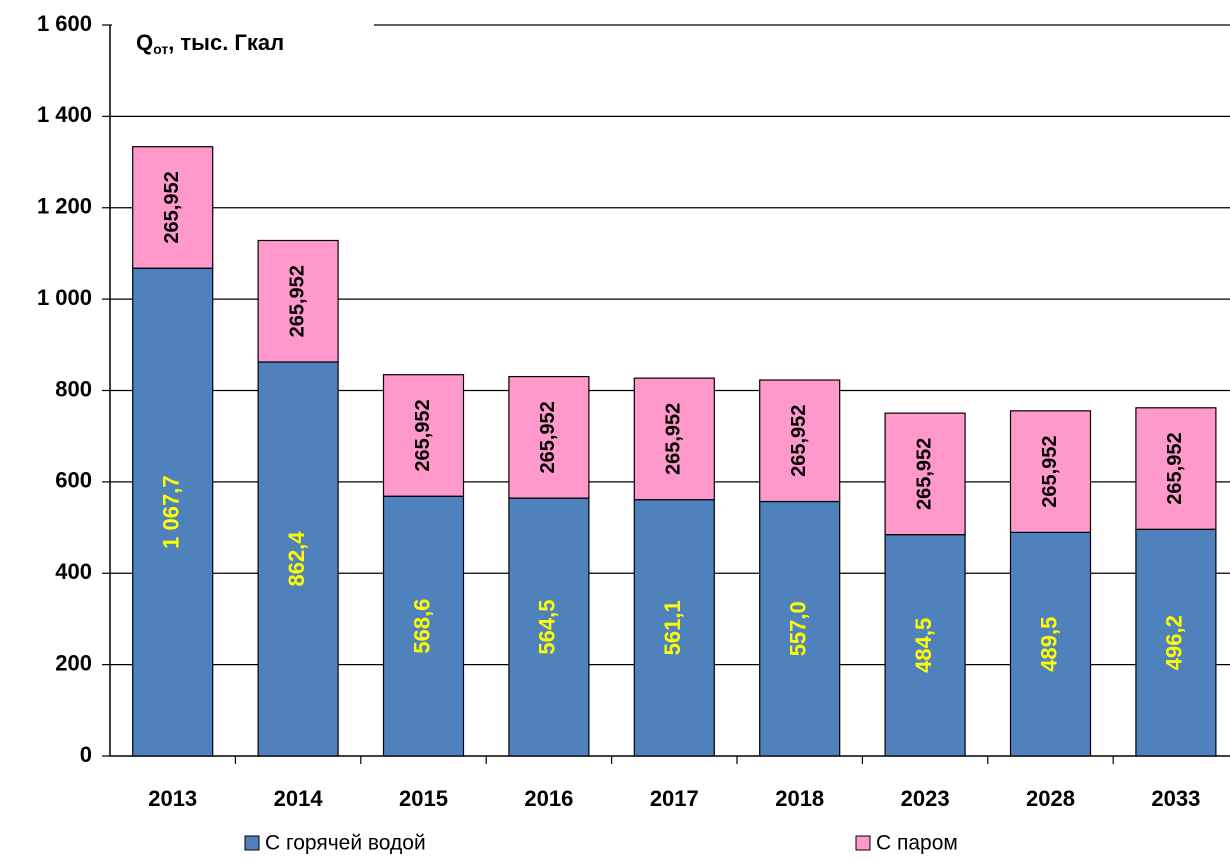 Image resolution: width=1230 pixels, height=858 pixels. What do you see at coordinates (160, 49) in the screenshot?
I see `title-part: от` at bounding box center [160, 49].